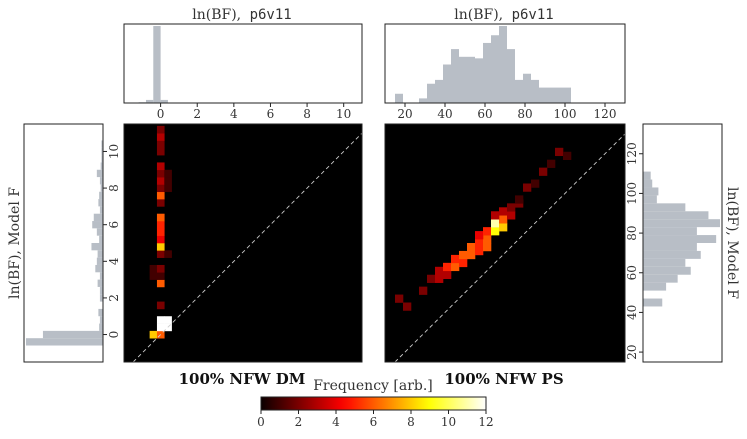  What do you see at coordinates (505, 72) in the screenshot?
I see `top-right-histogram: 20 40 60 80 100 120` at bounding box center [505, 72].